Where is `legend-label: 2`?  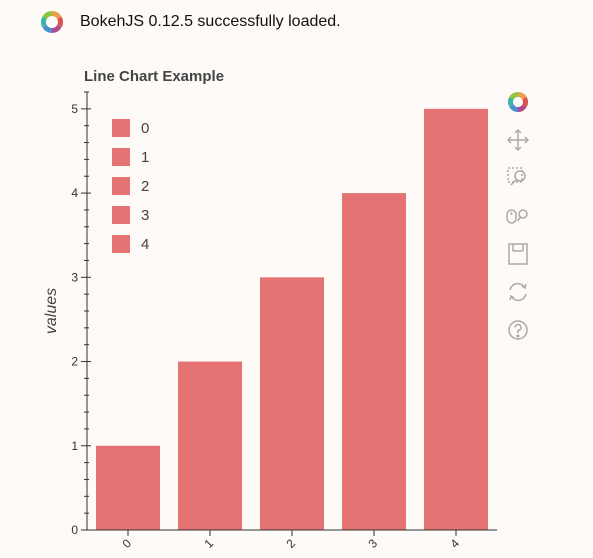
legend-label: 2 is located at coordinates (145, 186).